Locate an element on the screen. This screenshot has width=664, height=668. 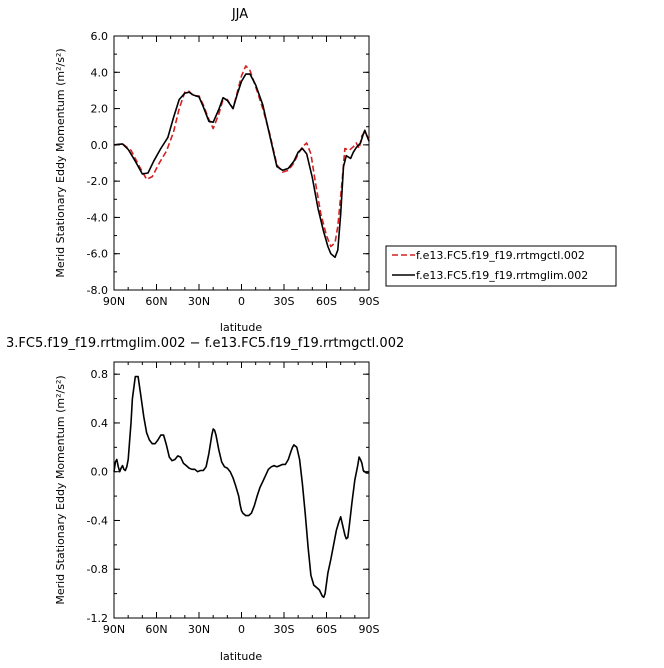
top-x-tick-label-3: 0 is located at coordinates (241, 301).